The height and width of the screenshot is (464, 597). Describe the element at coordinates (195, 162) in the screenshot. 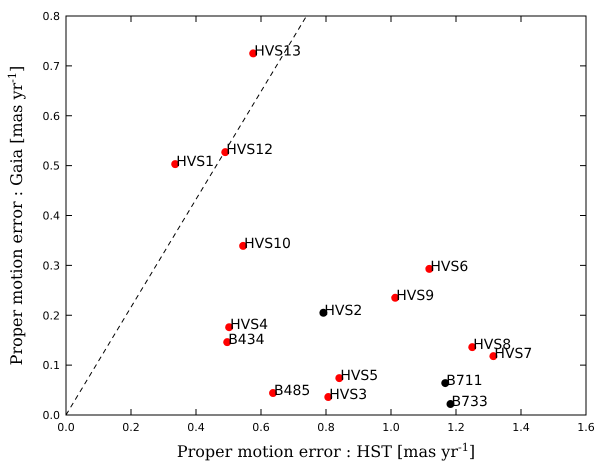

I see `annotation: HVS1` at that location.